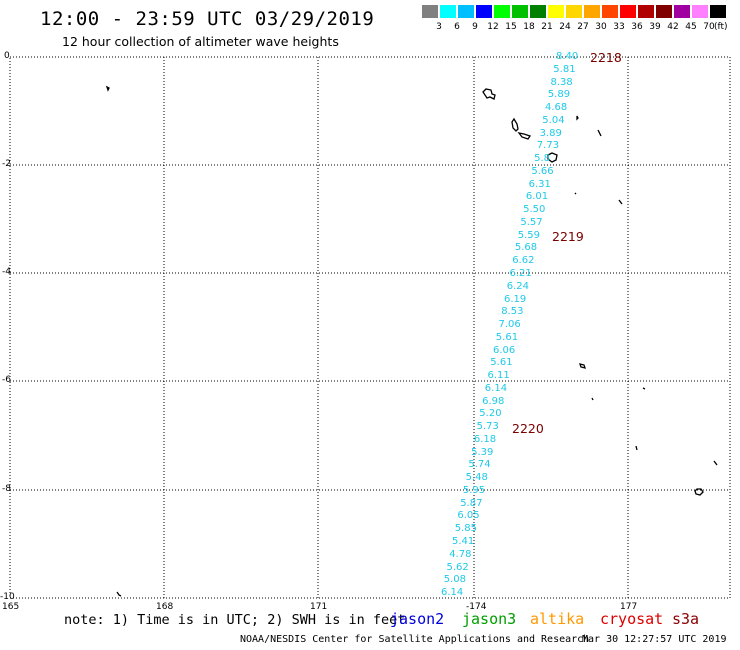 The height and width of the screenshot is (650, 740). What do you see at coordinates (7, 56) in the screenshot?
I see `latitude-tick-label: 0` at bounding box center [7, 56].